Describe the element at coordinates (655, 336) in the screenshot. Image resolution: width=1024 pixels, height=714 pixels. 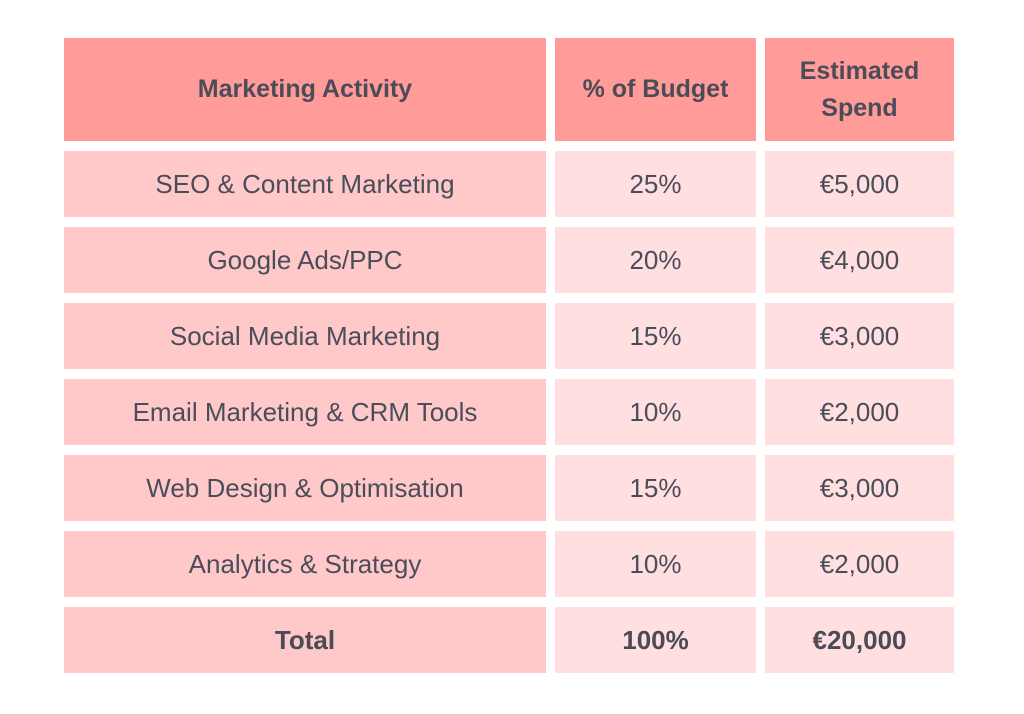
I see `row-3-percent: 15%` at that location.